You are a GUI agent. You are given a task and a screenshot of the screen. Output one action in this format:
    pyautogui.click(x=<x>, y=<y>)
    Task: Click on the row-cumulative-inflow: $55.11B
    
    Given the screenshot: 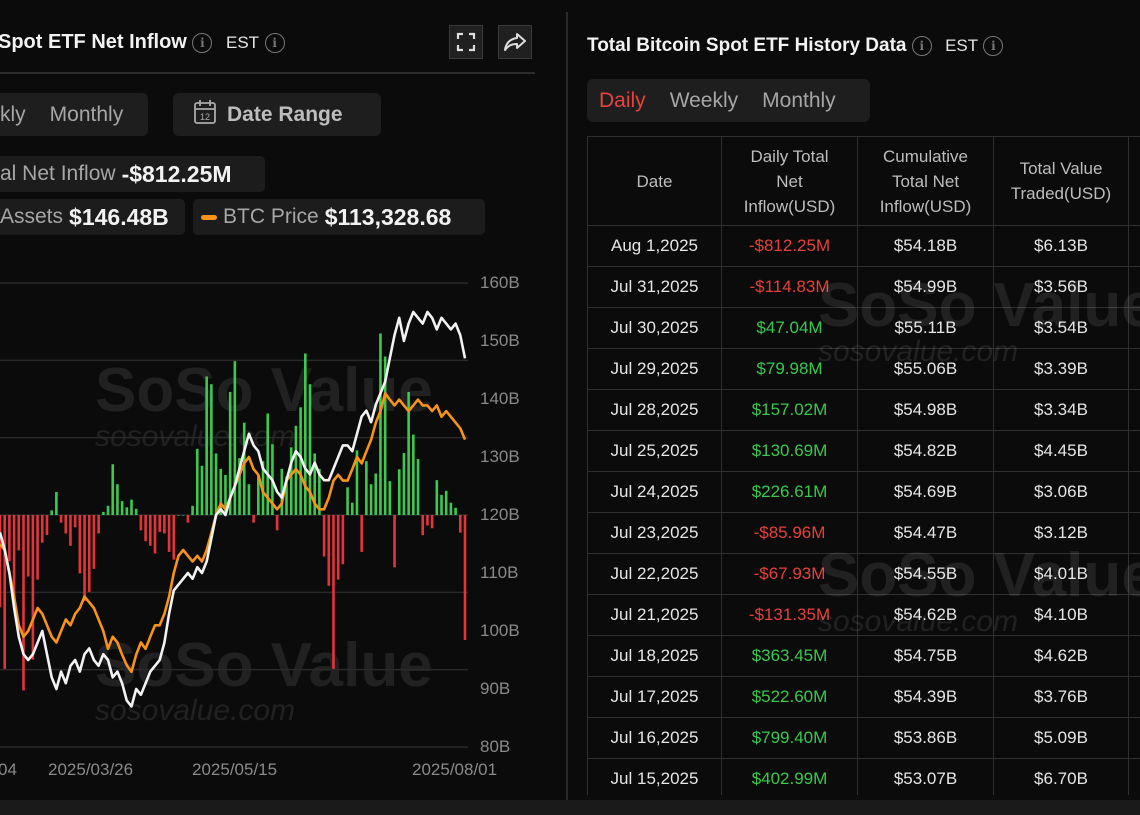 What is the action you would take?
    pyautogui.click(x=925, y=328)
    